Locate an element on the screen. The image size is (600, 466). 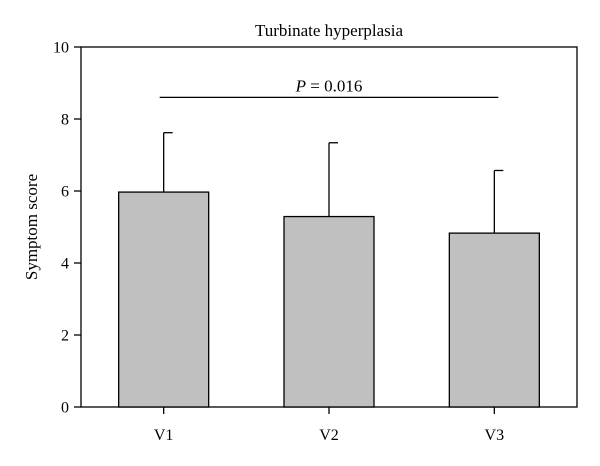
y-tick-label: 2 is located at coordinates (65, 336).